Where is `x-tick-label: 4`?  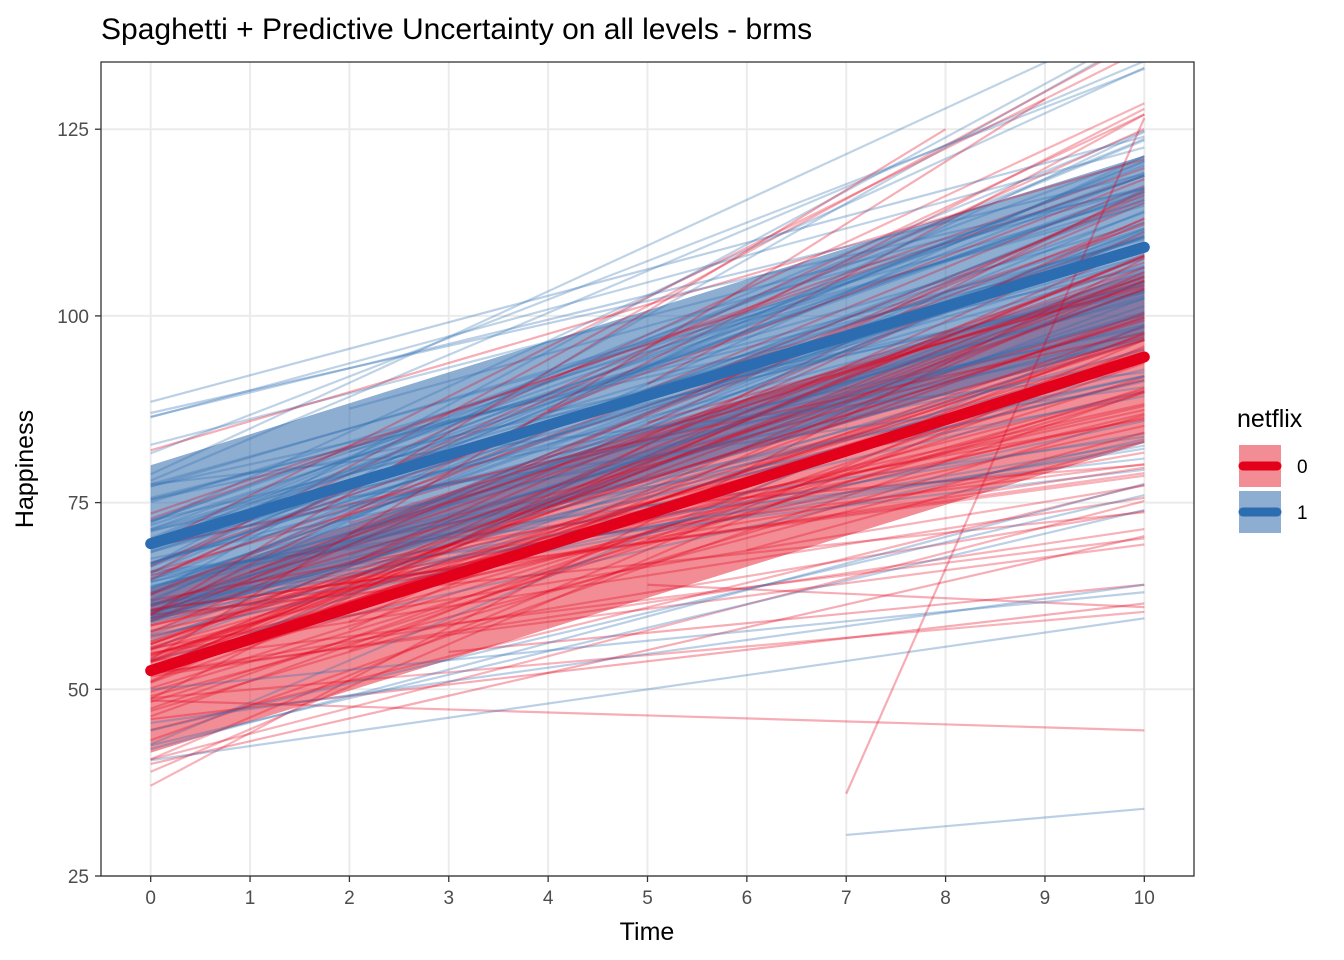
x-tick-label: 4 is located at coordinates (548, 898).